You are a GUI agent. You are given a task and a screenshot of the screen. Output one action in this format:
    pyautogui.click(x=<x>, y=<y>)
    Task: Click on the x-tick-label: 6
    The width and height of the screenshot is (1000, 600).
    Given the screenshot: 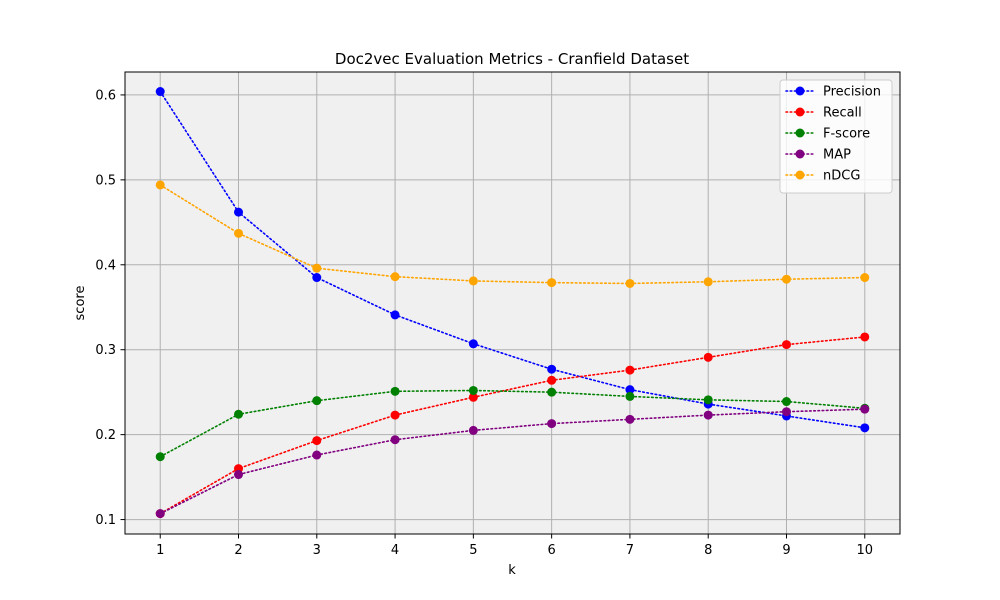 What is the action you would take?
    pyautogui.click(x=552, y=550)
    